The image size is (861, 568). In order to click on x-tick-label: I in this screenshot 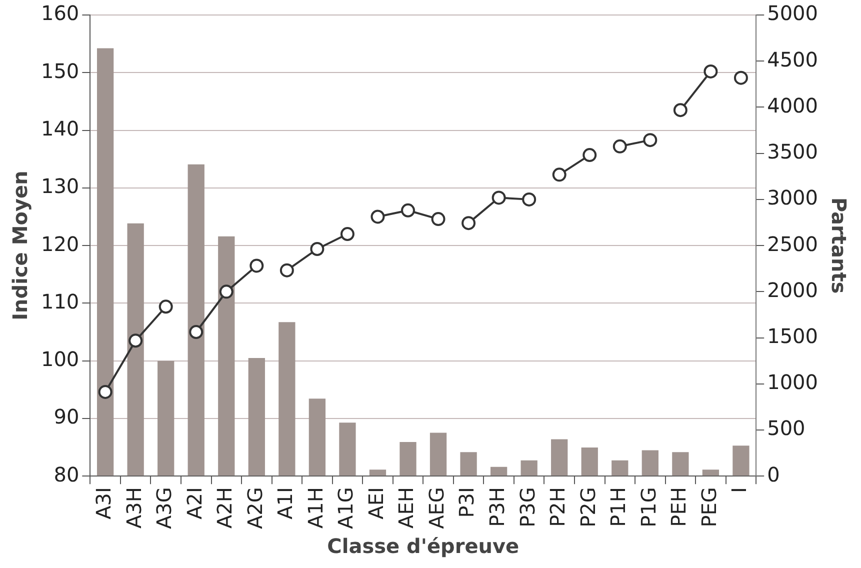, I will do `click(739, 490)`.